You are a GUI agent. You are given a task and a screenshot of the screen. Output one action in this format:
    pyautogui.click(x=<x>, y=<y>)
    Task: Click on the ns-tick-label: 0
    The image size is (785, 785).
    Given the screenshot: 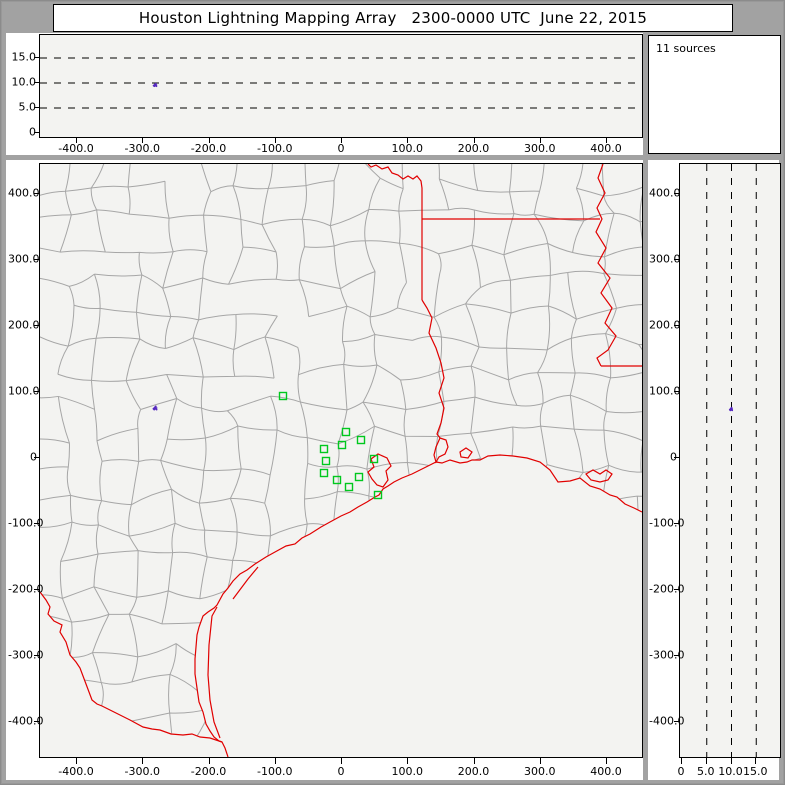 What is the action you would take?
    pyautogui.click(x=22, y=457)
    